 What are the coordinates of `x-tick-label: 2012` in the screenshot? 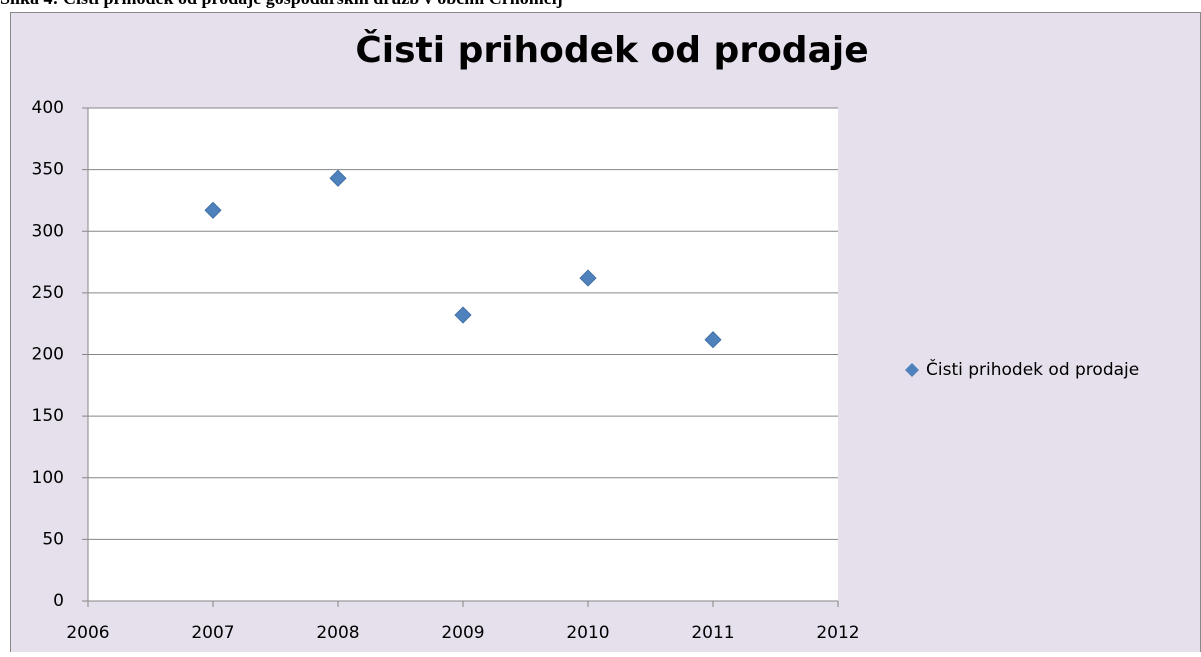 It's located at (837, 633).